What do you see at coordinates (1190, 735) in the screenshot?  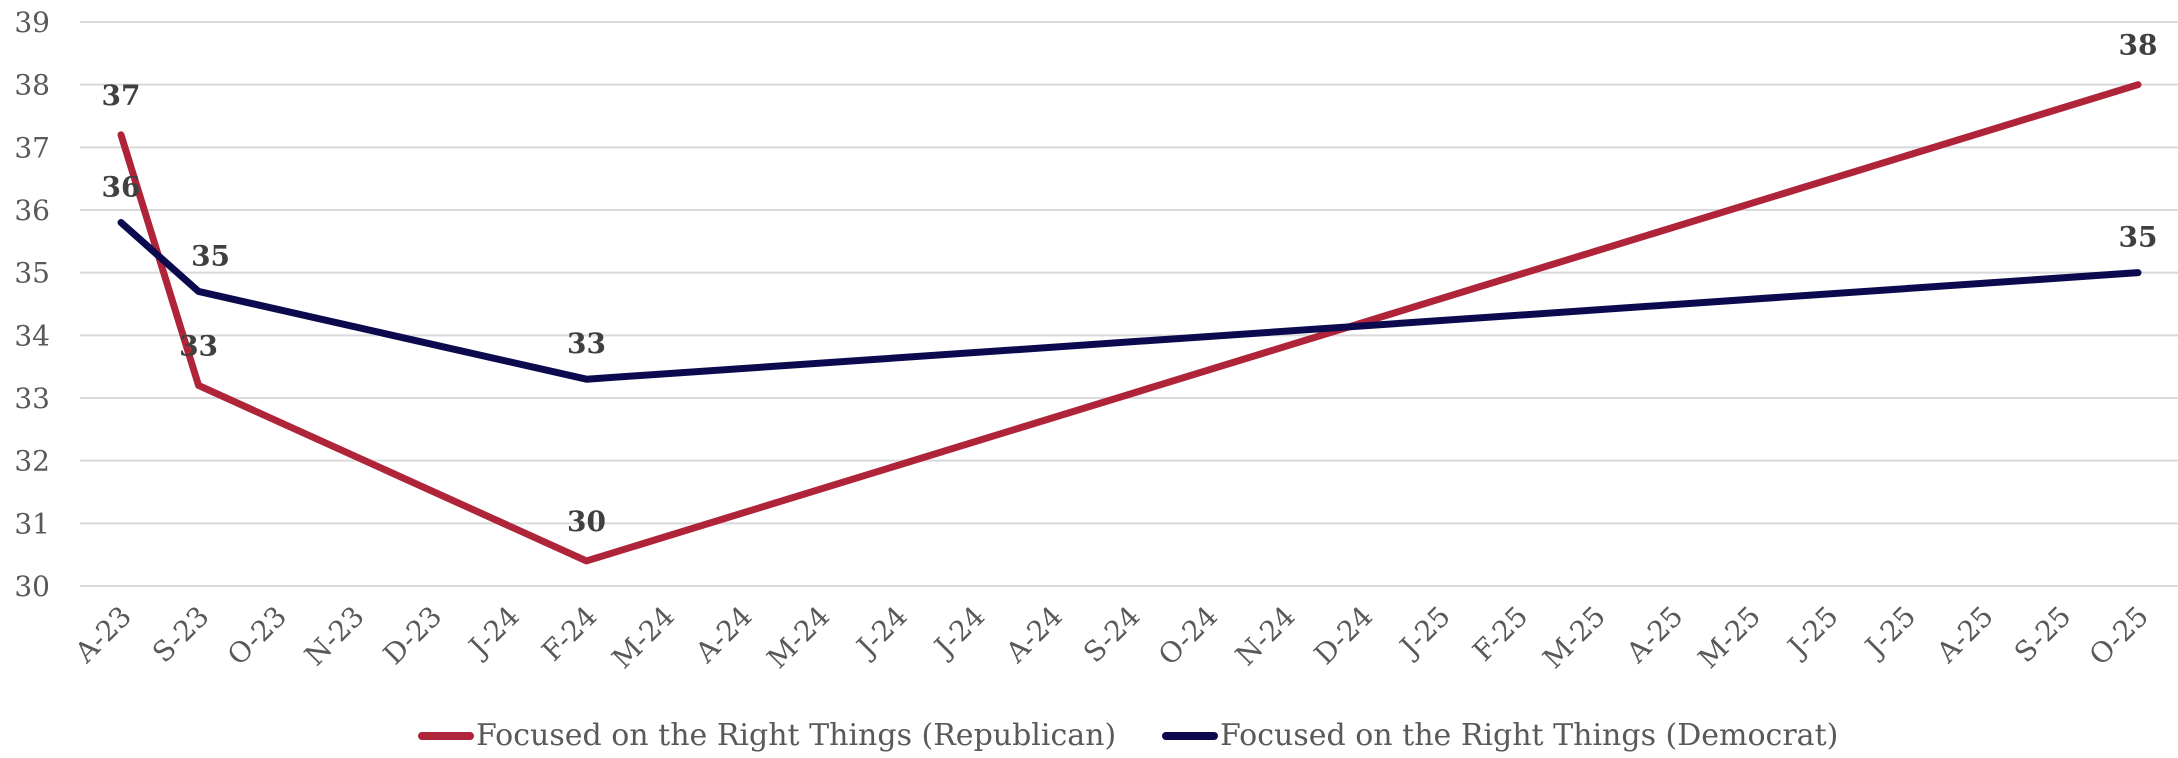 I see `legend-swatch-democrat` at bounding box center [1190, 735].